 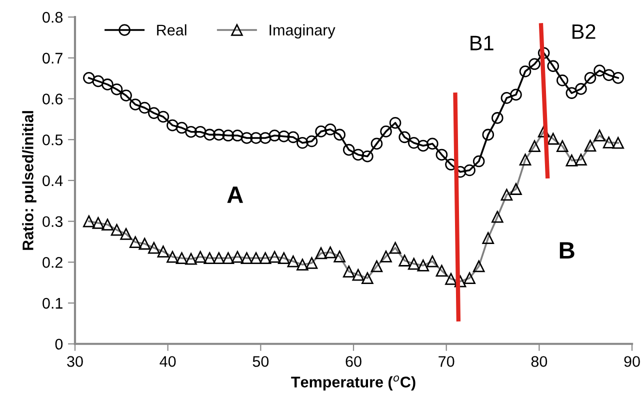 What do you see at coordinates (446, 361) in the screenshot?
I see `x-tick-label: 70` at bounding box center [446, 361].